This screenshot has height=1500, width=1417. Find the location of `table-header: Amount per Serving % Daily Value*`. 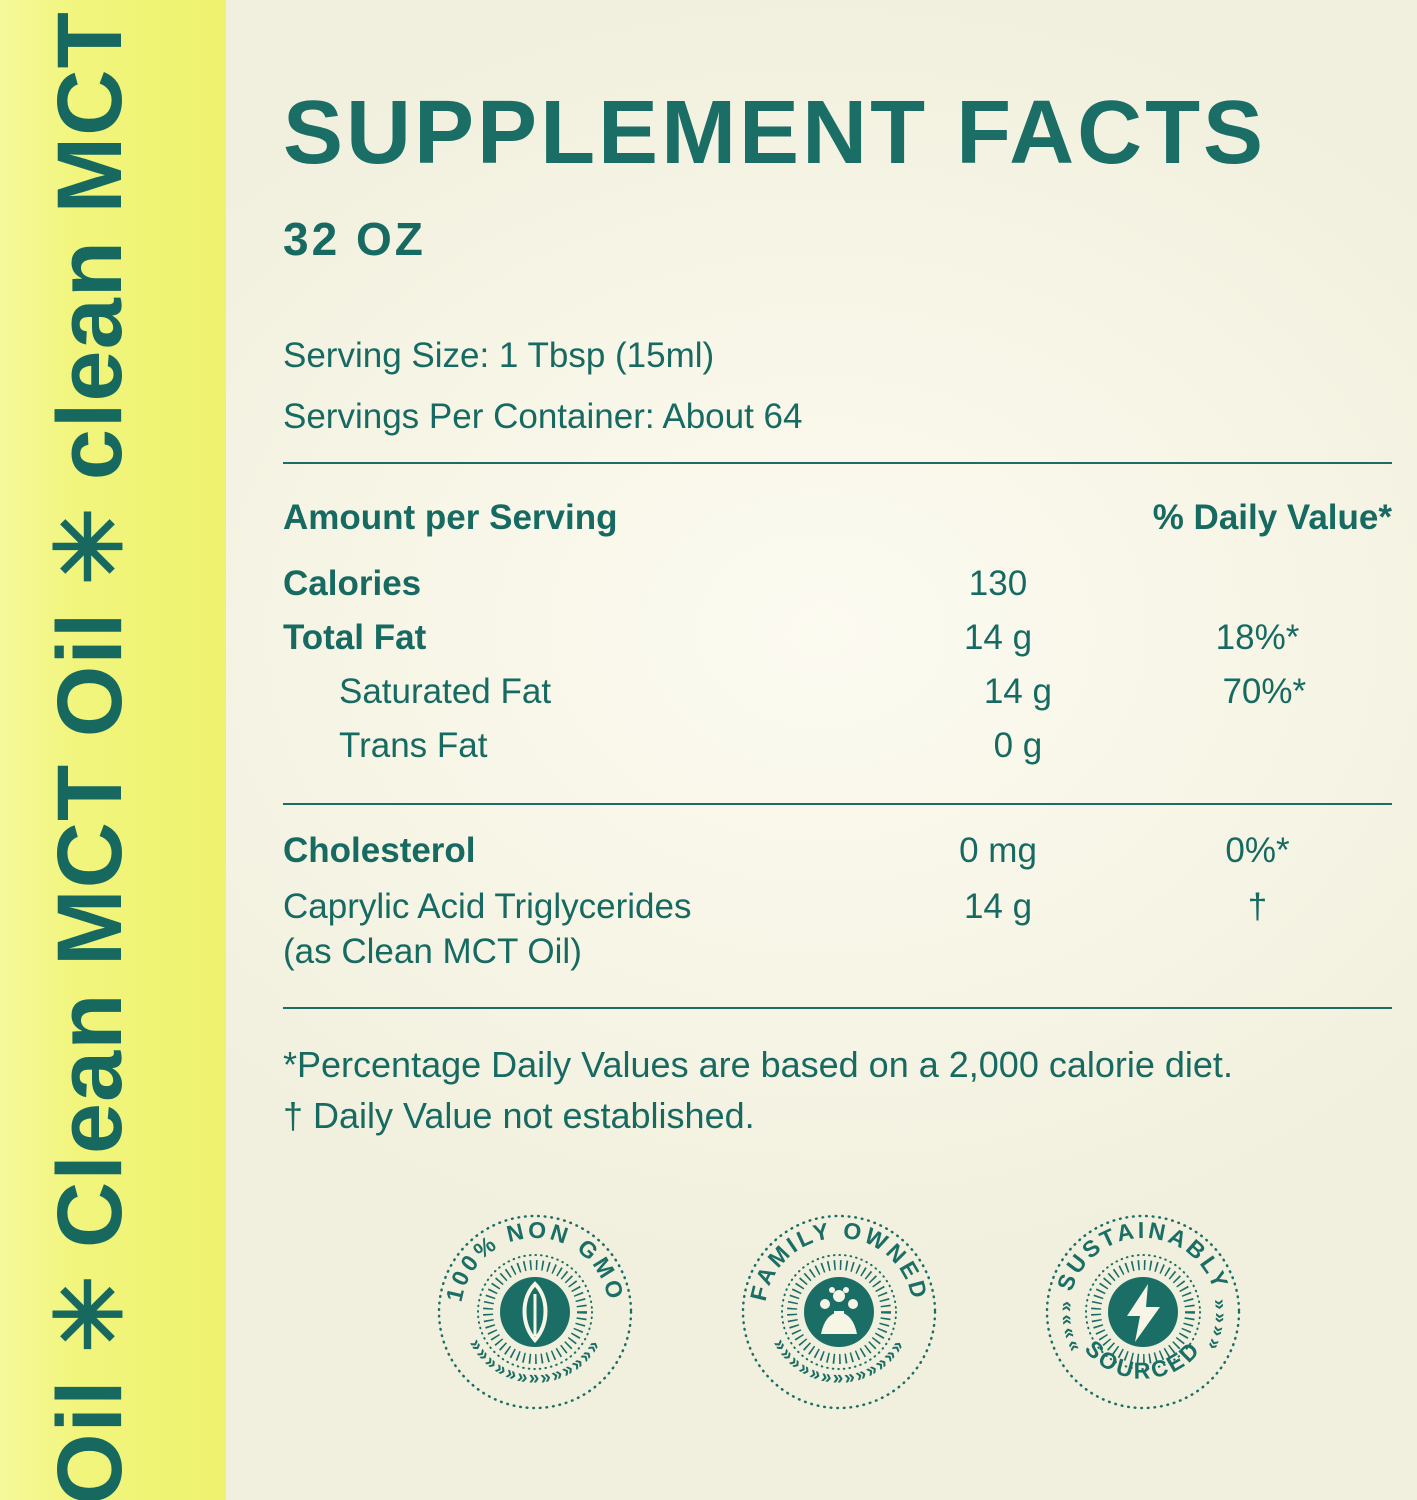

table-header: Amount per Serving % Daily Value* is located at coordinates (837, 518).